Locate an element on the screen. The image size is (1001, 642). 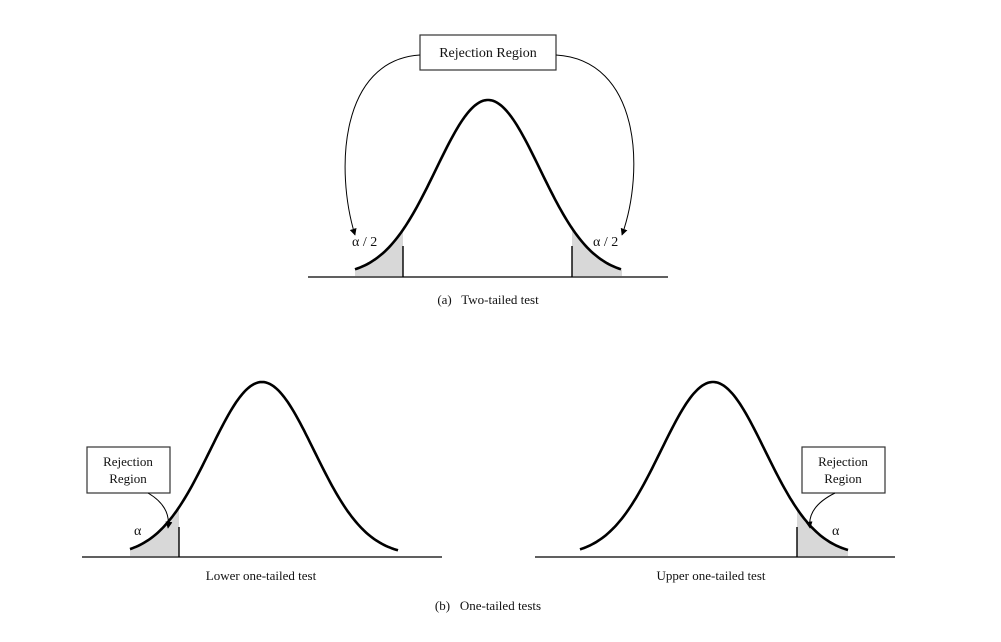
left-callout-arrow is located at coordinates (382, 145).